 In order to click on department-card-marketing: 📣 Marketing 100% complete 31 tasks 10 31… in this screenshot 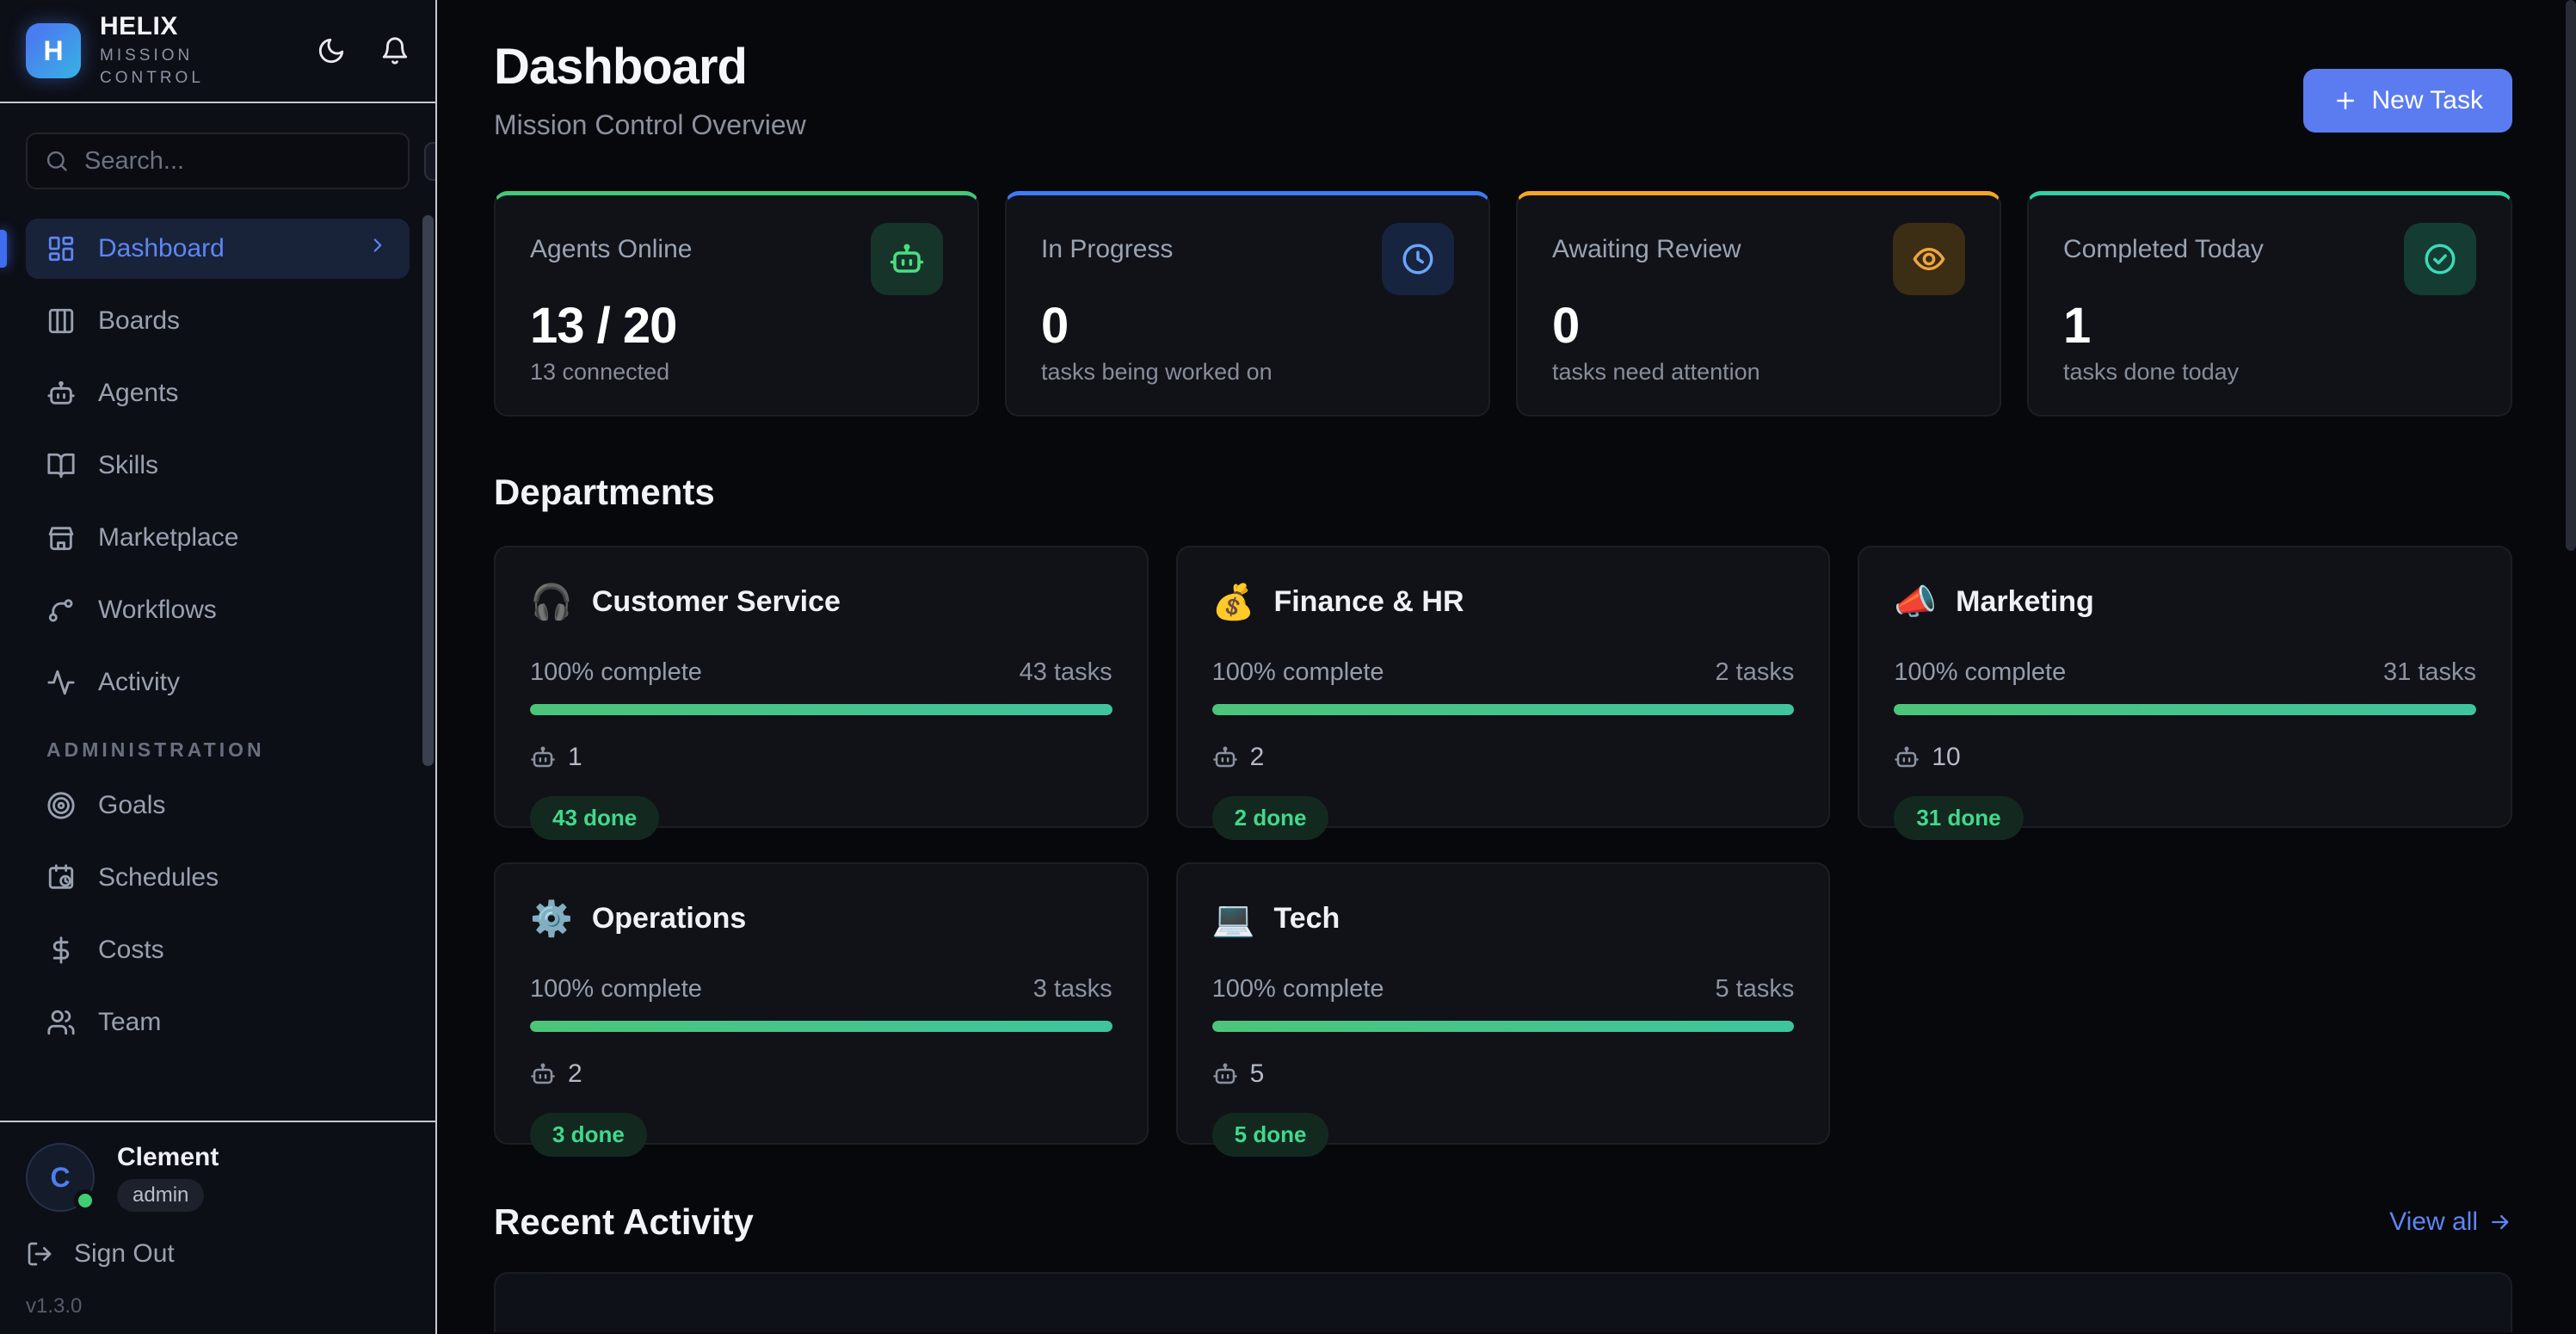, I will do `click(2185, 693)`.